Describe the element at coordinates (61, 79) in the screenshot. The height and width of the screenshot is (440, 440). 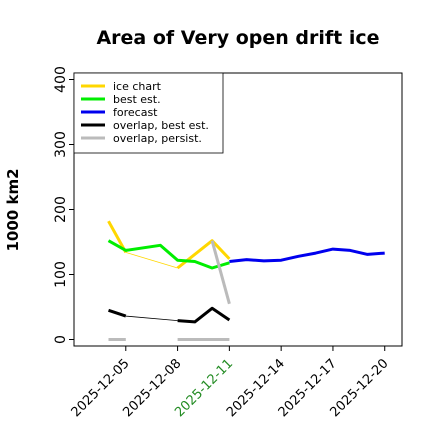
I see `y-tick-label-4: 400` at that location.